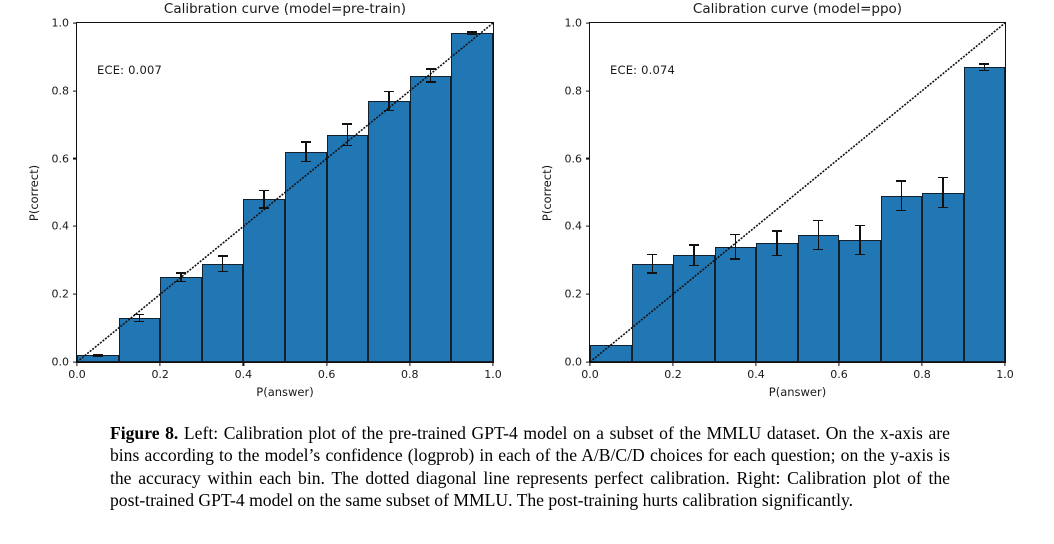 The width and height of the screenshot is (1054, 544). I want to click on y-axis-label-text: P(correct), so click(34, 192).